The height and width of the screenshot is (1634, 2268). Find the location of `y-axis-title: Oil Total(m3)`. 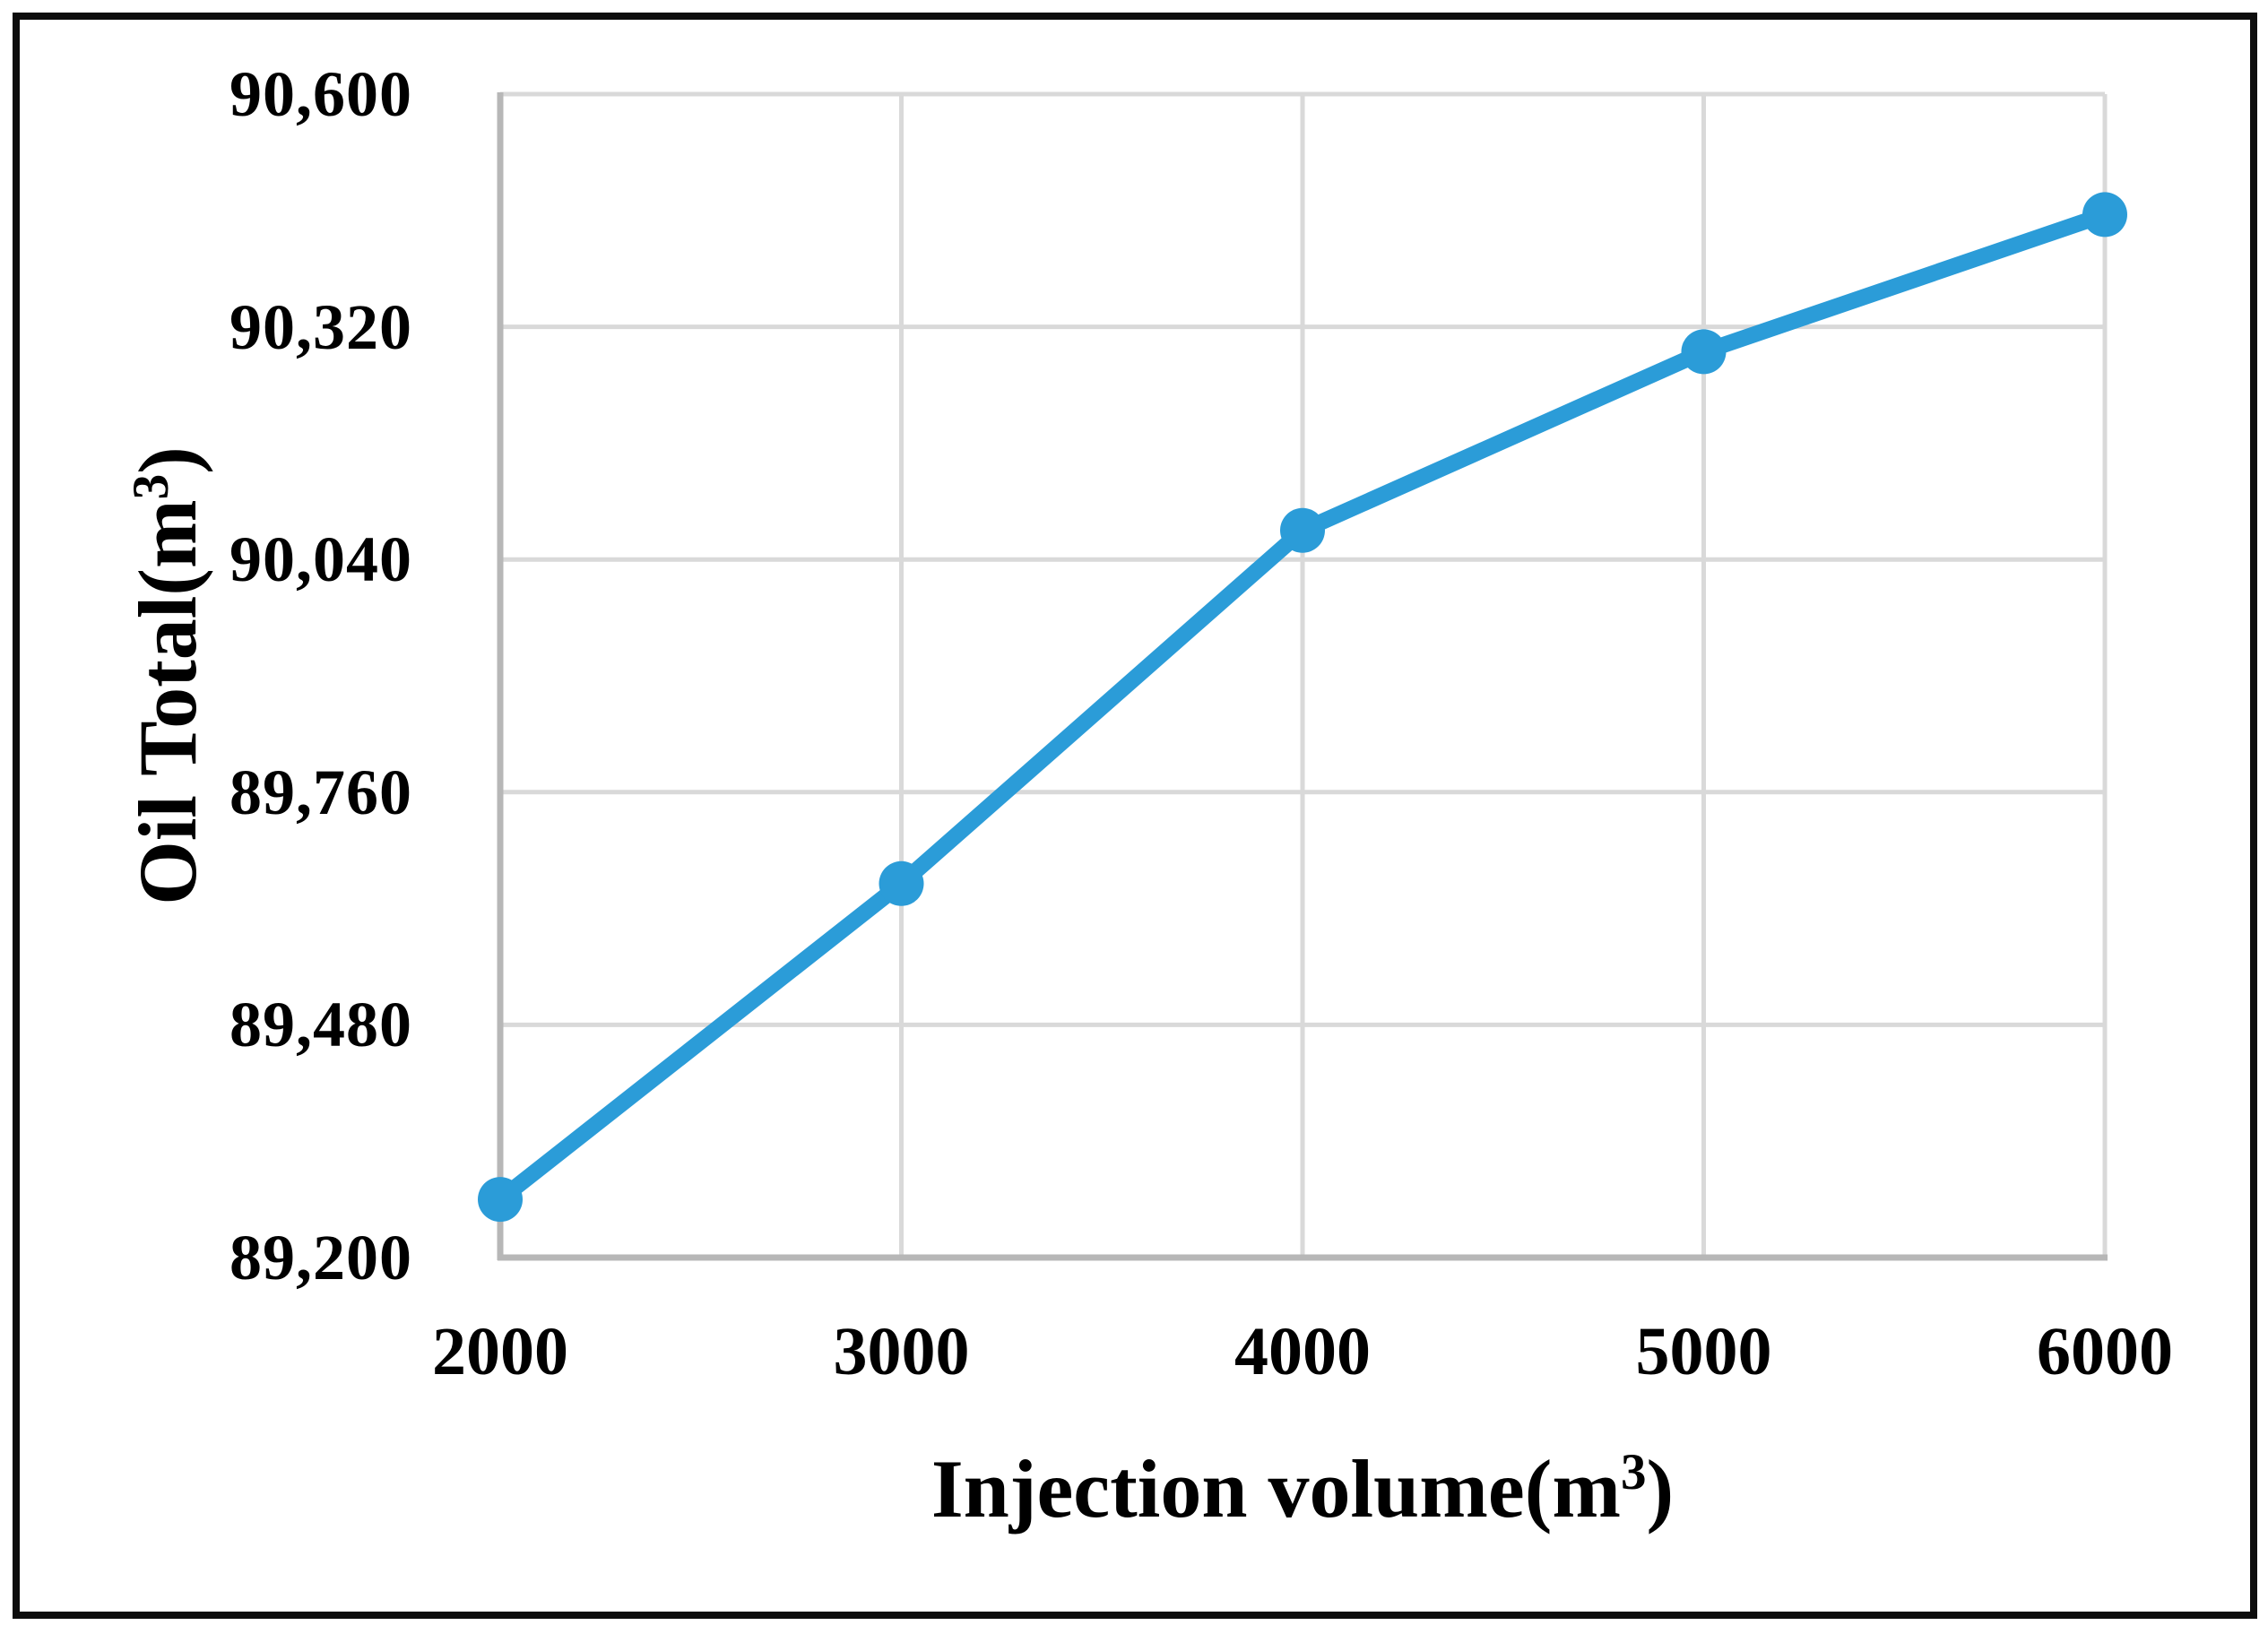

y-axis-title: Oil Total(m3) is located at coordinates (166, 676).